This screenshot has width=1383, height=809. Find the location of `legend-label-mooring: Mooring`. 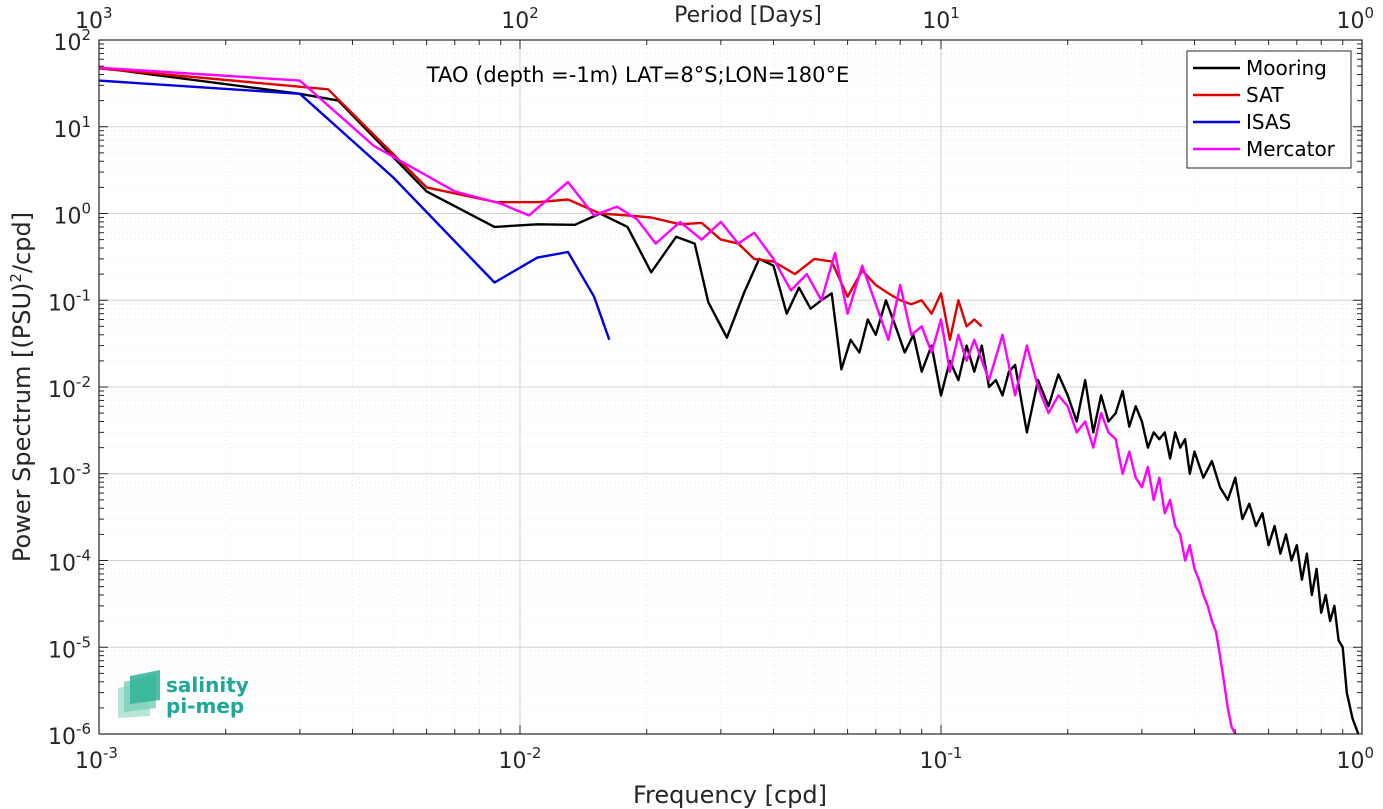

legend-label-mooring: Mooring is located at coordinates (1286, 68).